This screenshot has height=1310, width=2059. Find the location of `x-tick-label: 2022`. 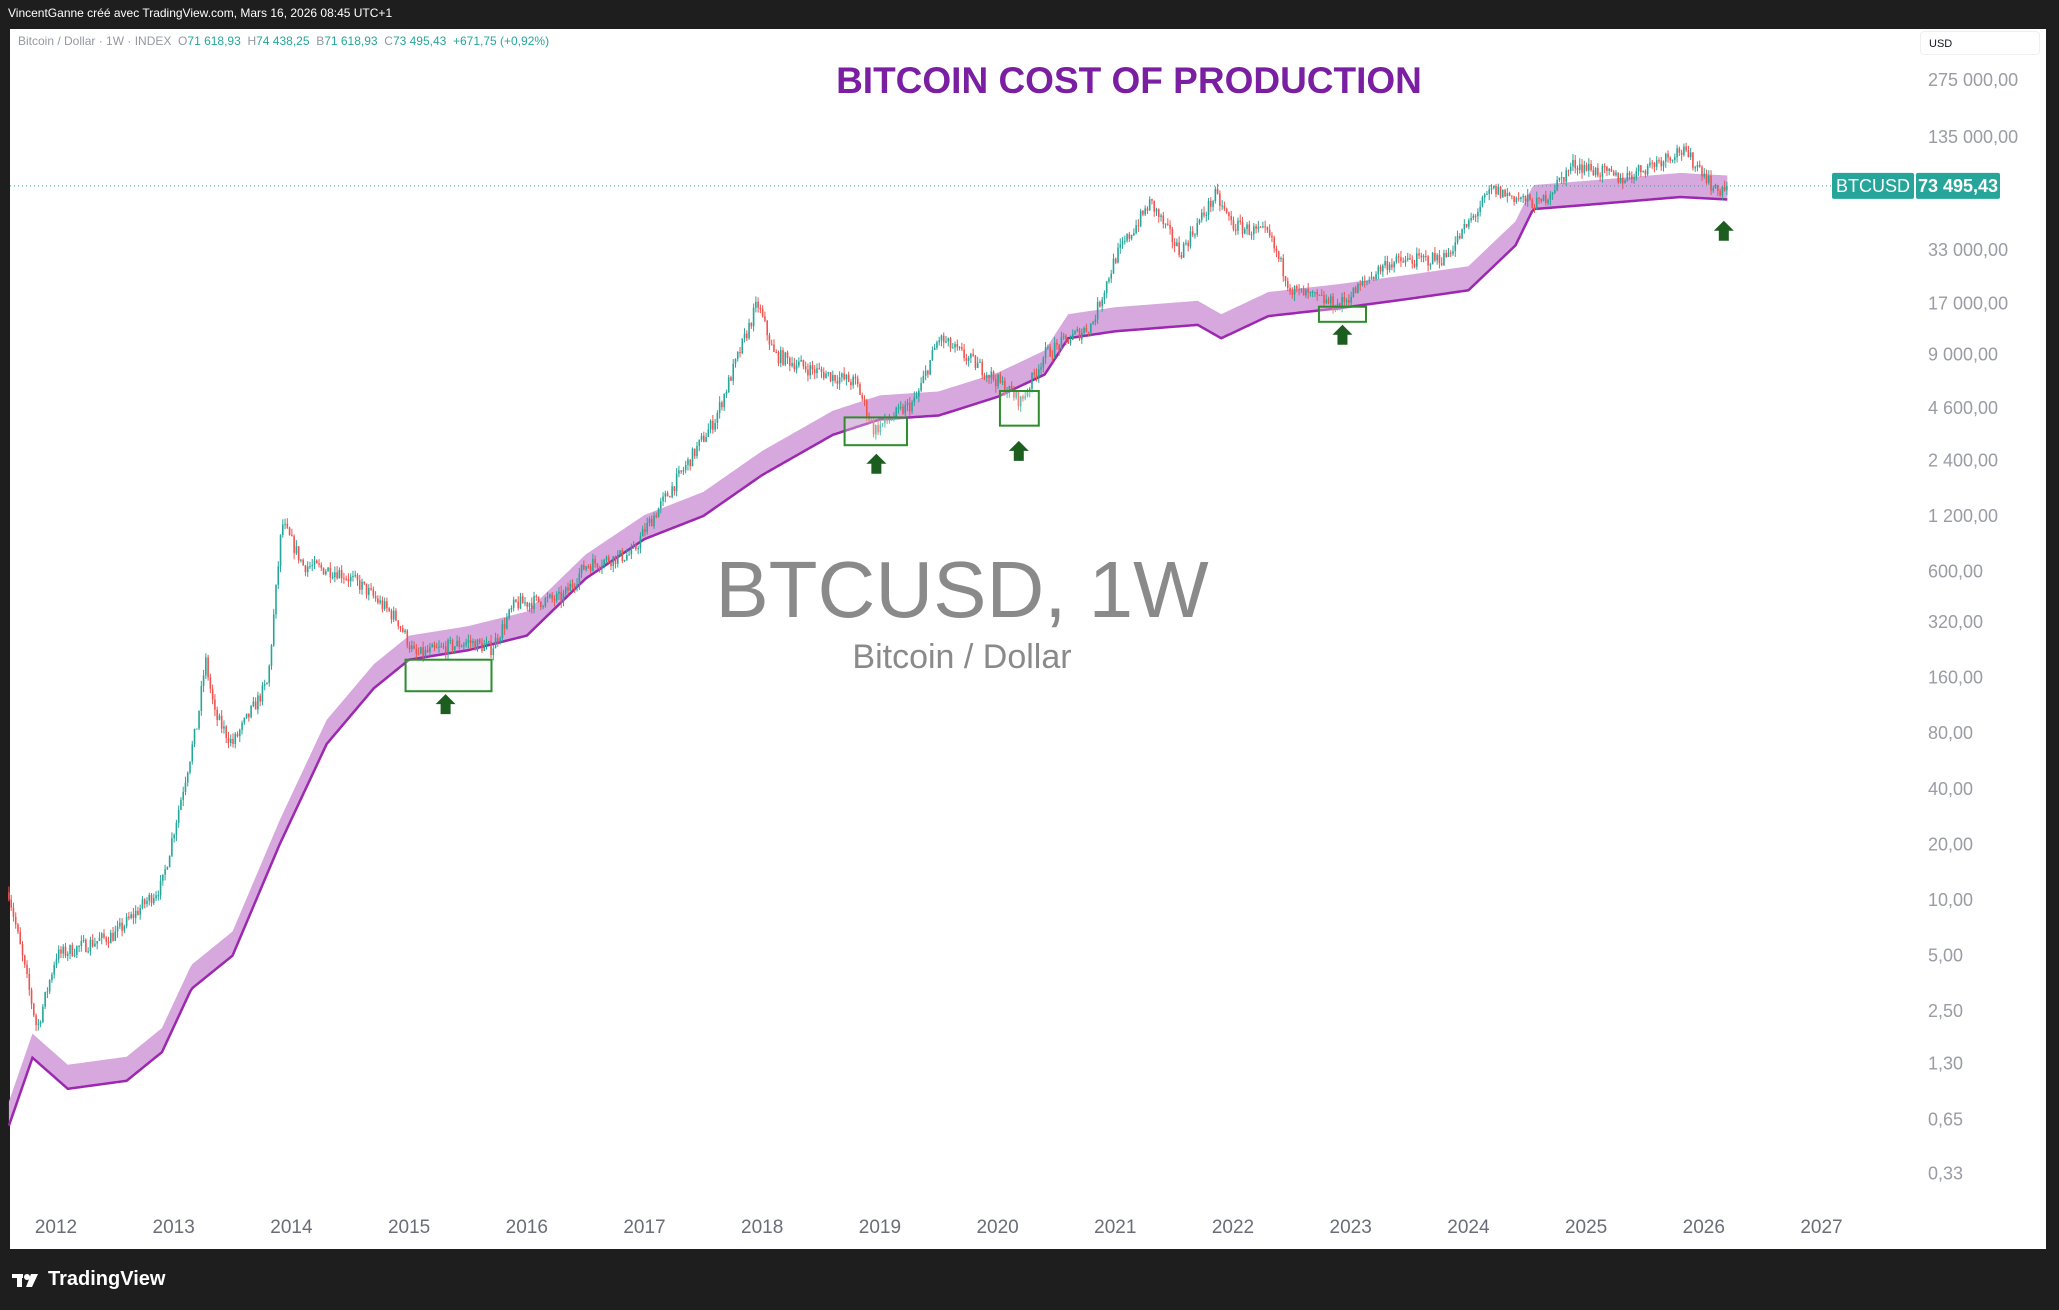

x-tick-label: 2022 is located at coordinates (1233, 1227).